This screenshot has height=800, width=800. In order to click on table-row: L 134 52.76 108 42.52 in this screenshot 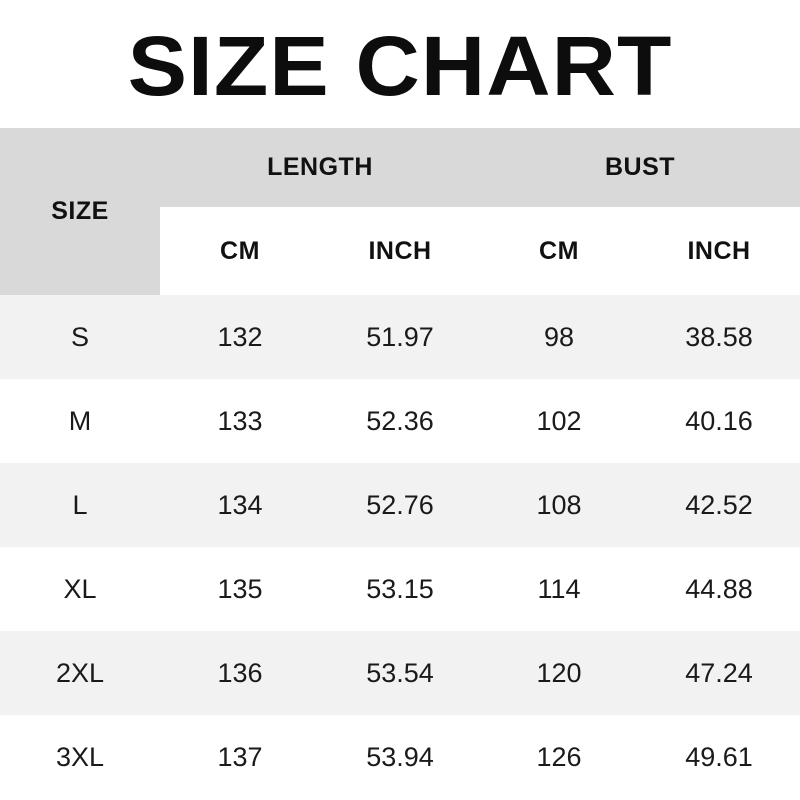, I will do `click(400, 505)`.